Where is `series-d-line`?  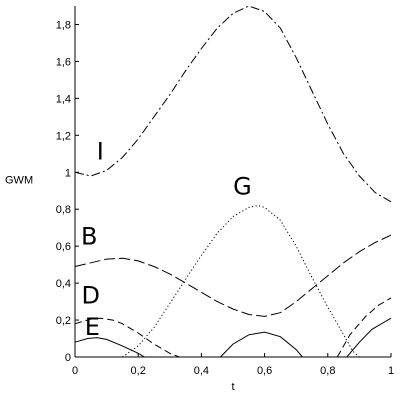
series-d-line is located at coordinates (127, 337).